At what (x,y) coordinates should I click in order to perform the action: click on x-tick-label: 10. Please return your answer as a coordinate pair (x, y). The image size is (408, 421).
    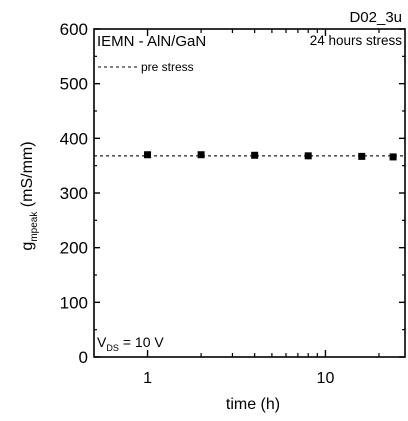
    Looking at the image, I should click on (326, 378).